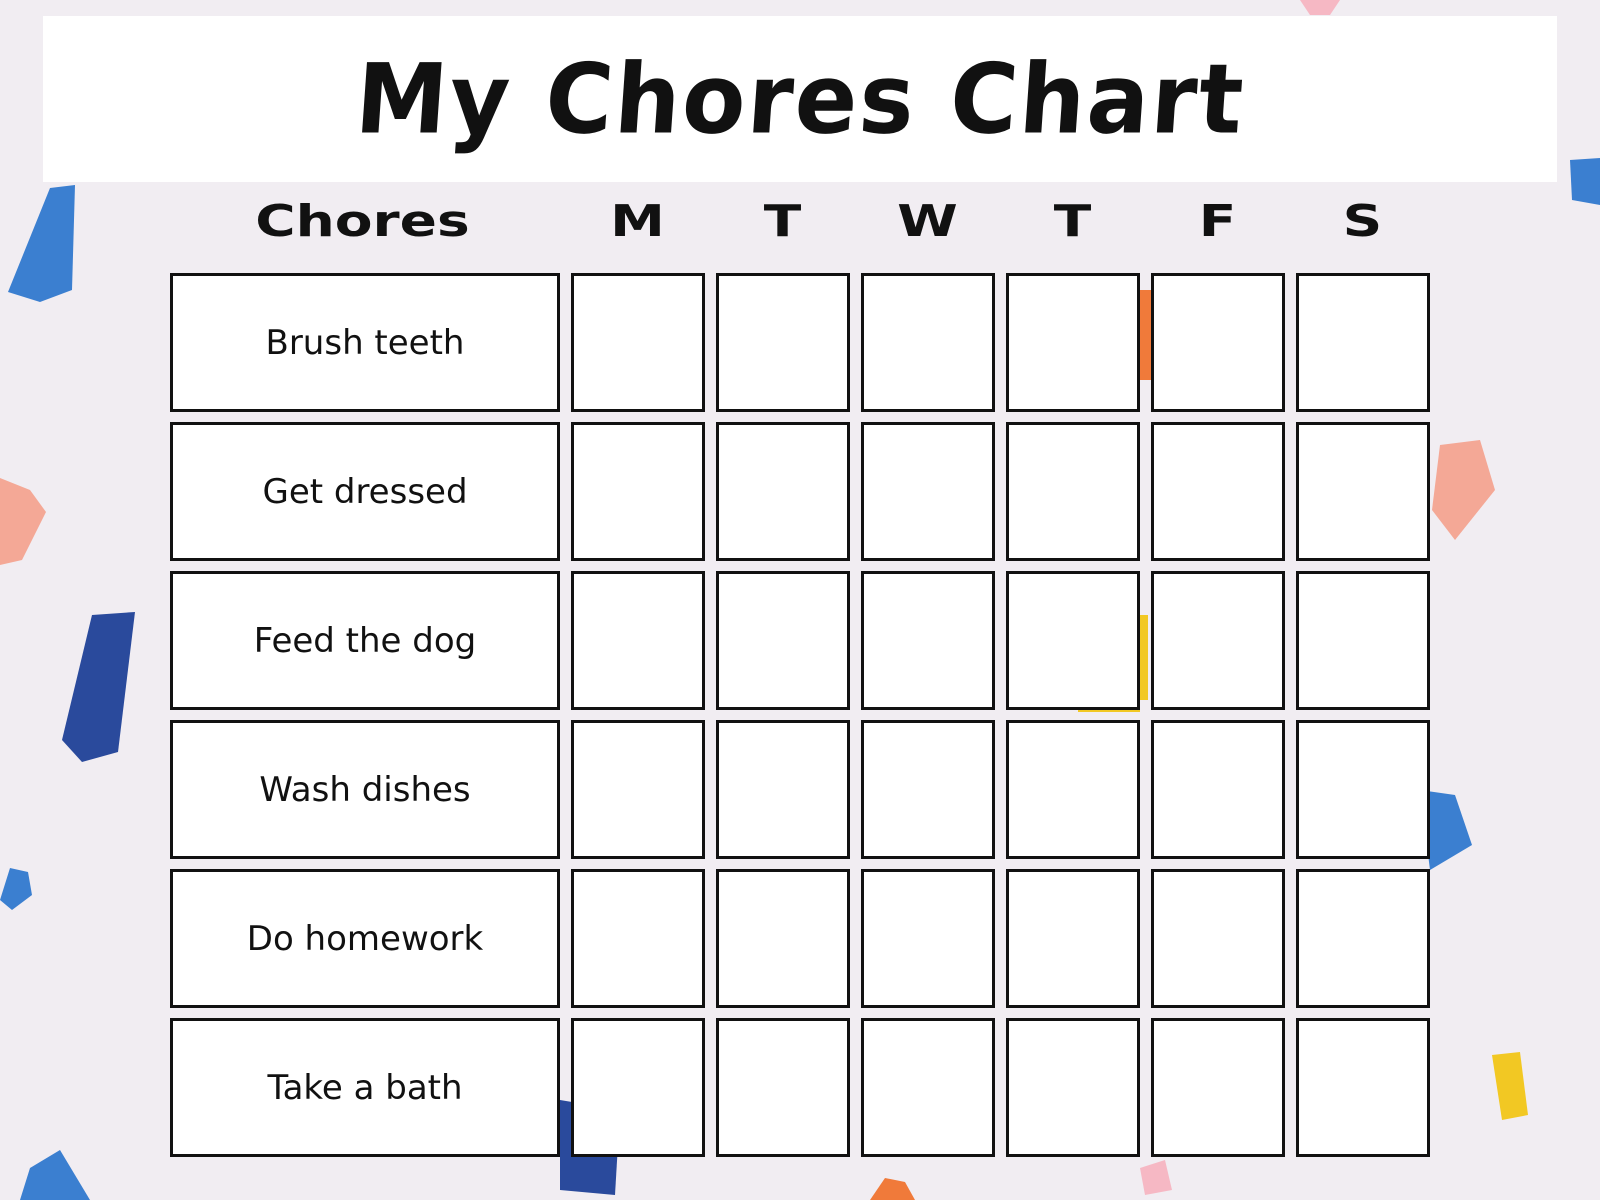 This screenshot has width=1600, height=1200. I want to click on chore-label: Wash dishes, so click(365, 789).